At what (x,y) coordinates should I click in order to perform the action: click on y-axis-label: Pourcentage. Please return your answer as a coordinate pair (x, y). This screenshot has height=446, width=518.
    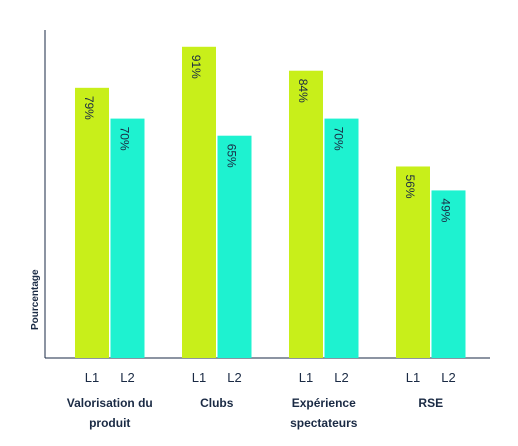
    Looking at the image, I should click on (35, 299).